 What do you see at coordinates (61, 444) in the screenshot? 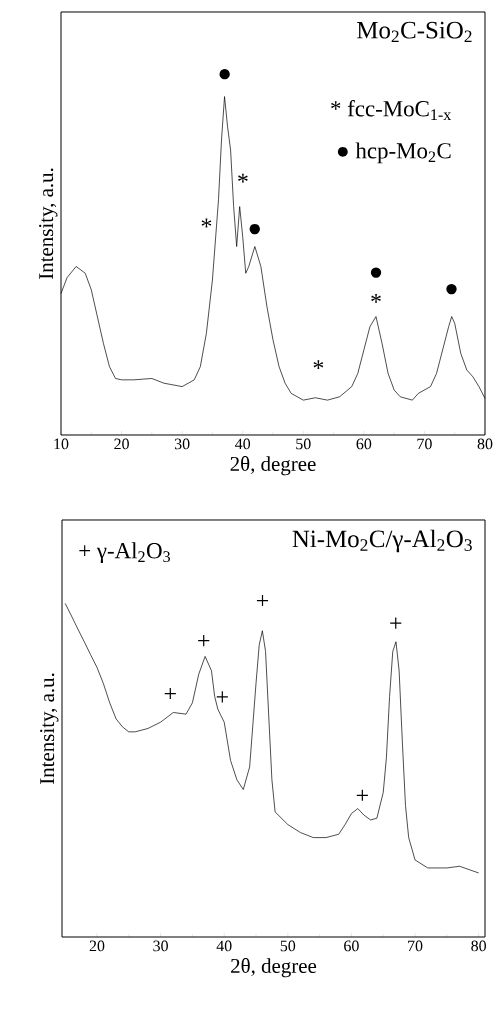
I see `x-tick-label: 10` at bounding box center [61, 444].